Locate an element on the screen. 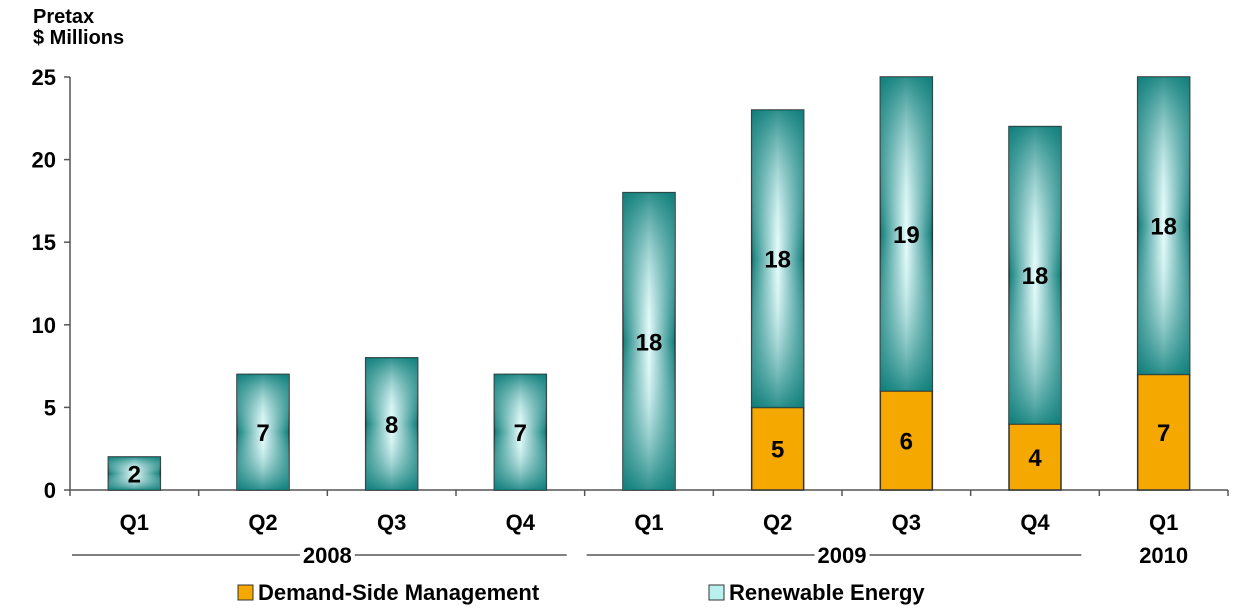 This screenshot has height=614, width=1235. group-label: 2009 is located at coordinates (842, 555).